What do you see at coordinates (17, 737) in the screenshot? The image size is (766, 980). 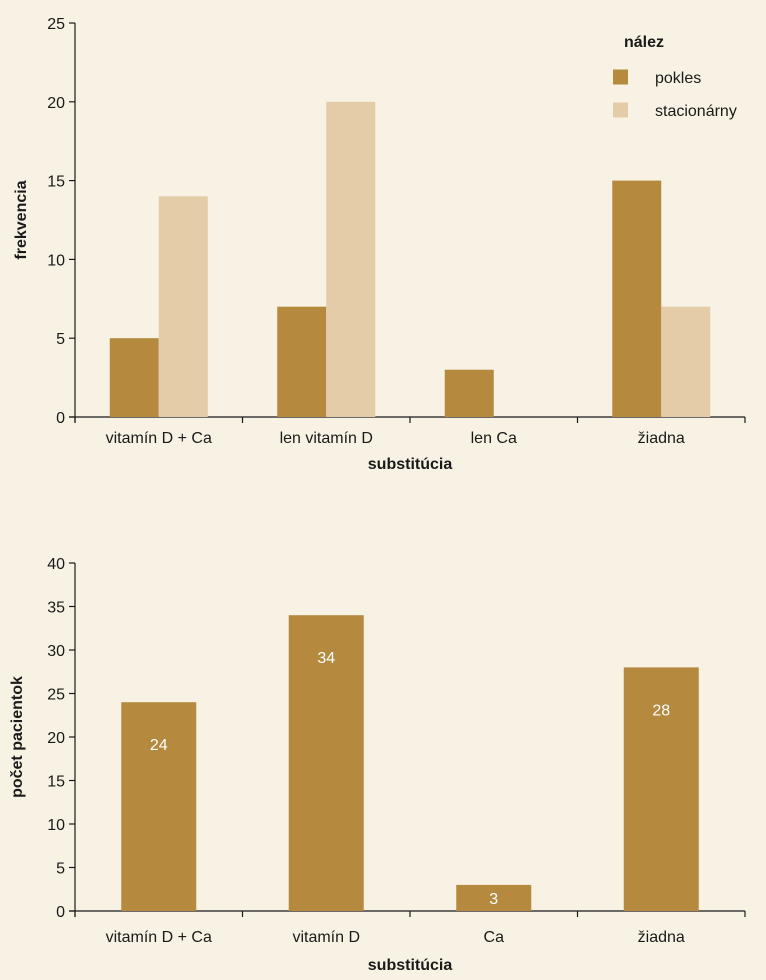 I see `y-axis-title: počet pacientok` at bounding box center [17, 737].